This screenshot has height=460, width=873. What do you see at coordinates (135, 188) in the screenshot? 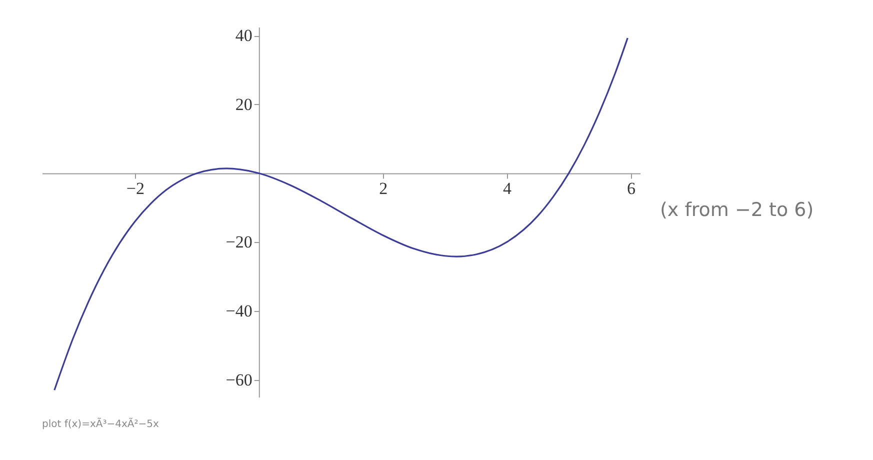
I see `x-tick-label: −2` at bounding box center [135, 188].